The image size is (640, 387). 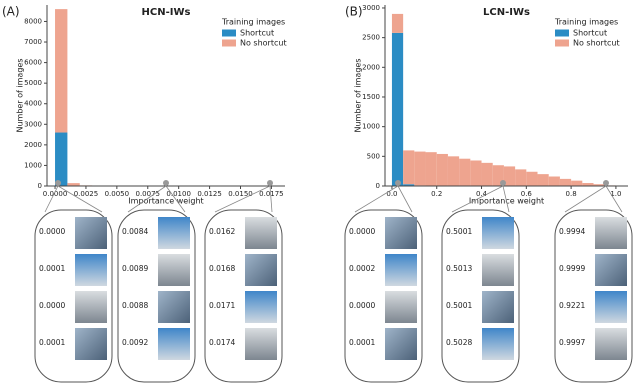 What do you see at coordinates (506, 12) in the screenshot?
I see `chart-title: LCN-IWs` at bounding box center [506, 12].